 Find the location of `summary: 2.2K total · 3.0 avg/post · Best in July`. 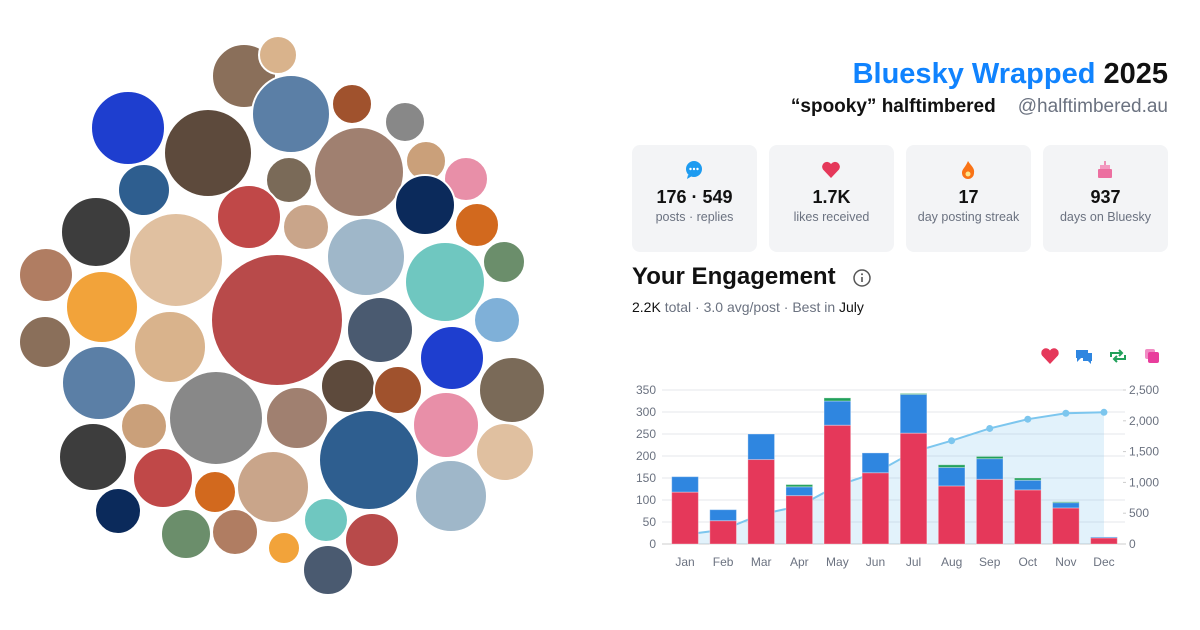

summary: 2.2K total · 3.0 avg/post · Best in July is located at coordinates (748, 307).